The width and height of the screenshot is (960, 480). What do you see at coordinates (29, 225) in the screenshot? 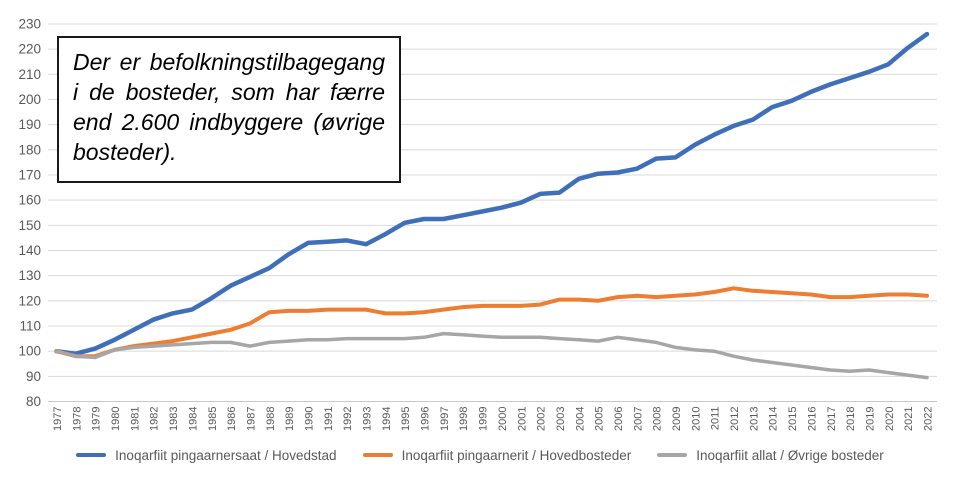
I see `y-axis-label: 150` at bounding box center [29, 225].